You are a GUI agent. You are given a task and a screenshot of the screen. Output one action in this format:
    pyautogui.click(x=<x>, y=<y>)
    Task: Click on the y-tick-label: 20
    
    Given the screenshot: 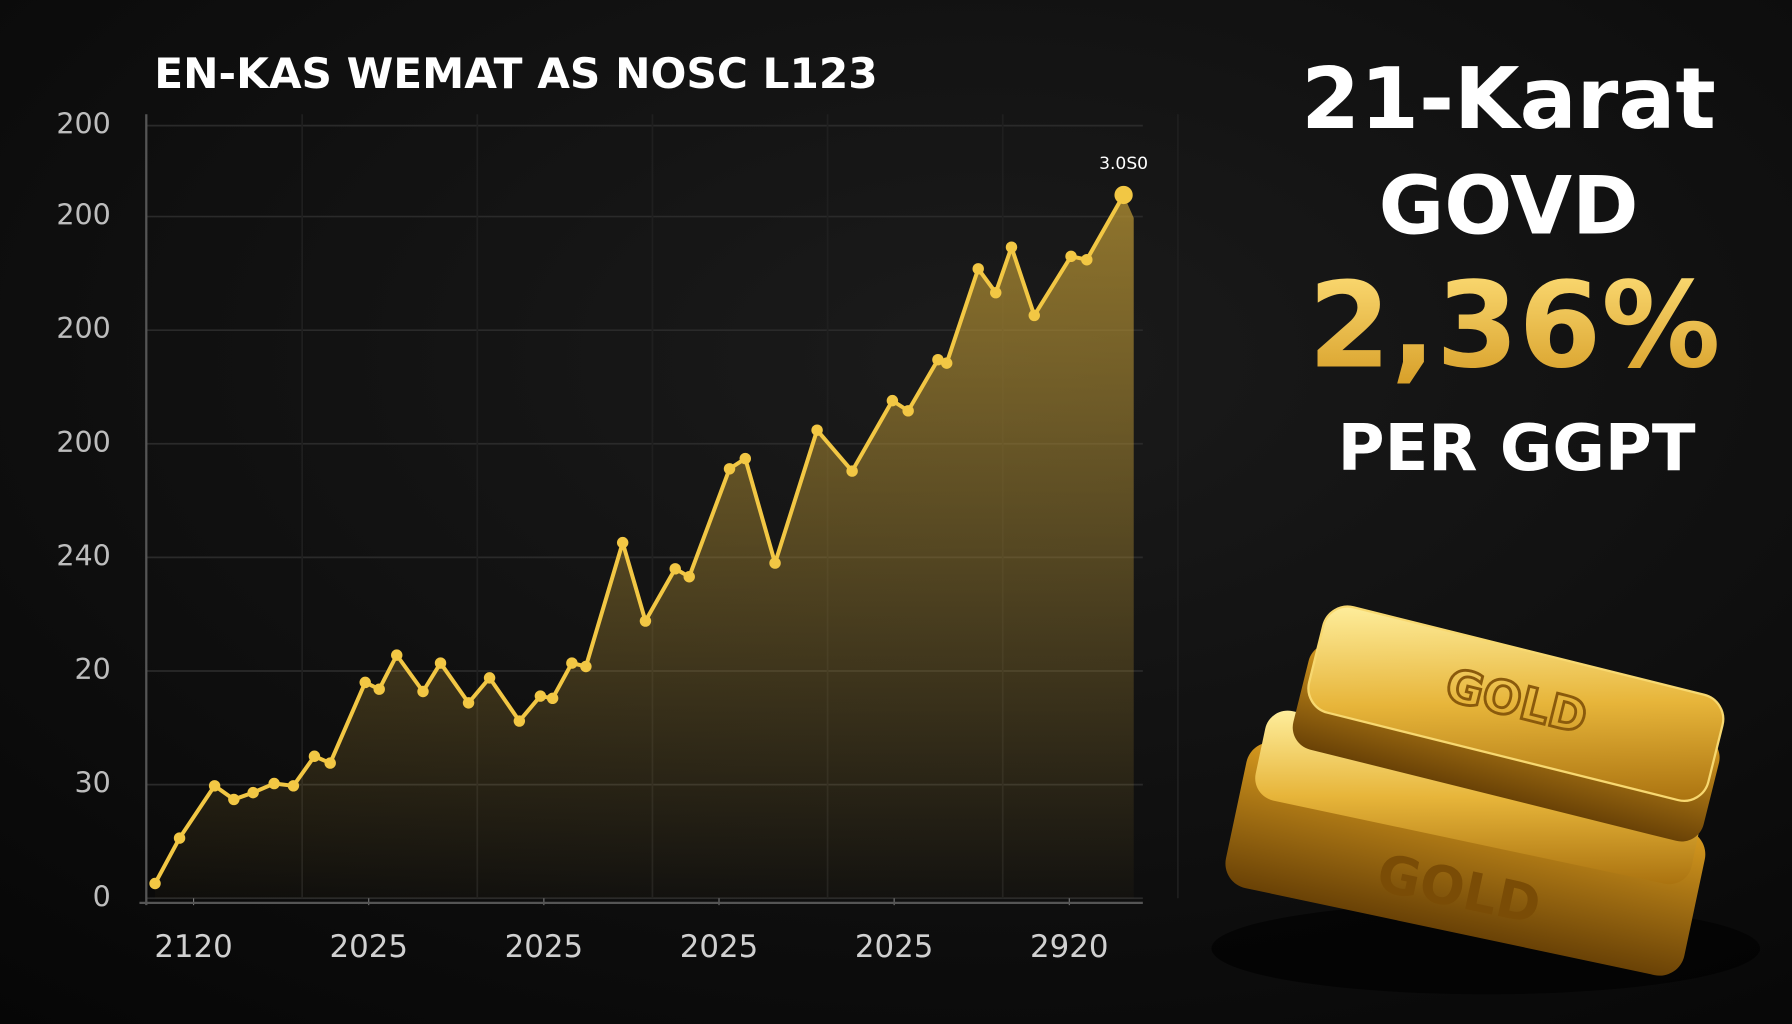 What is the action you would take?
    pyautogui.click(x=92, y=669)
    